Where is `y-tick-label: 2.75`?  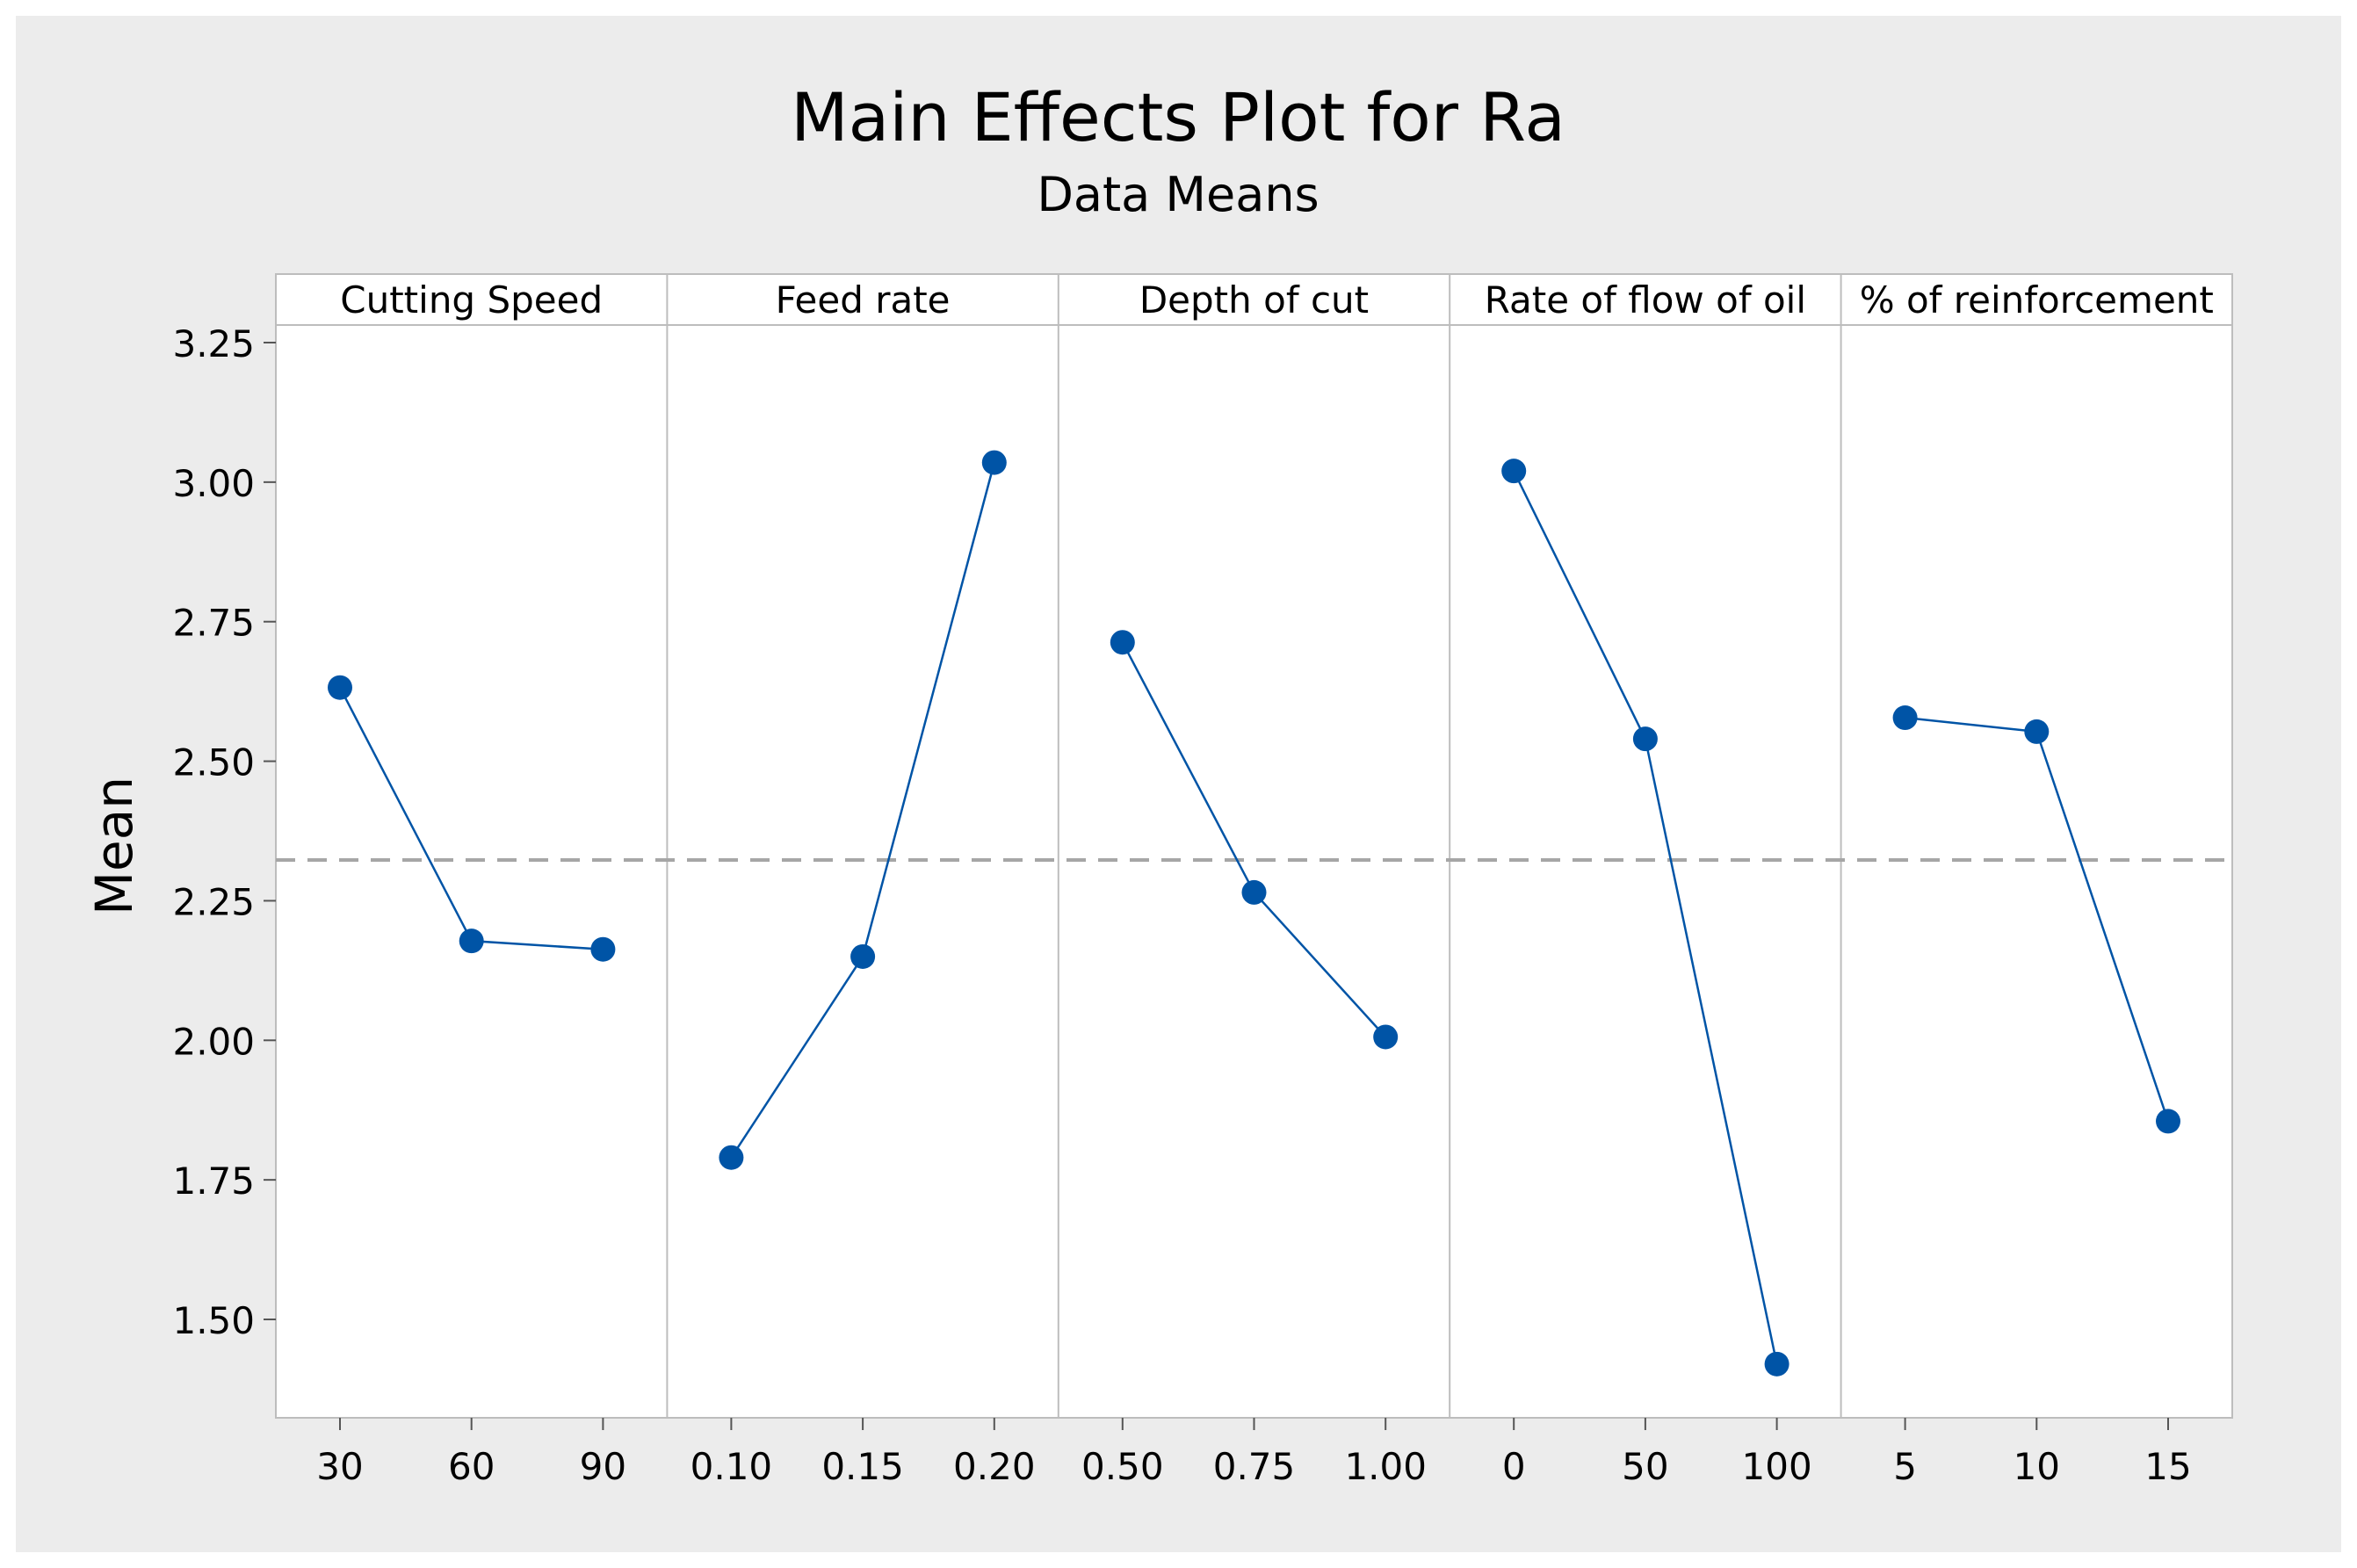 y-tick-label: 2.75 is located at coordinates (213, 623).